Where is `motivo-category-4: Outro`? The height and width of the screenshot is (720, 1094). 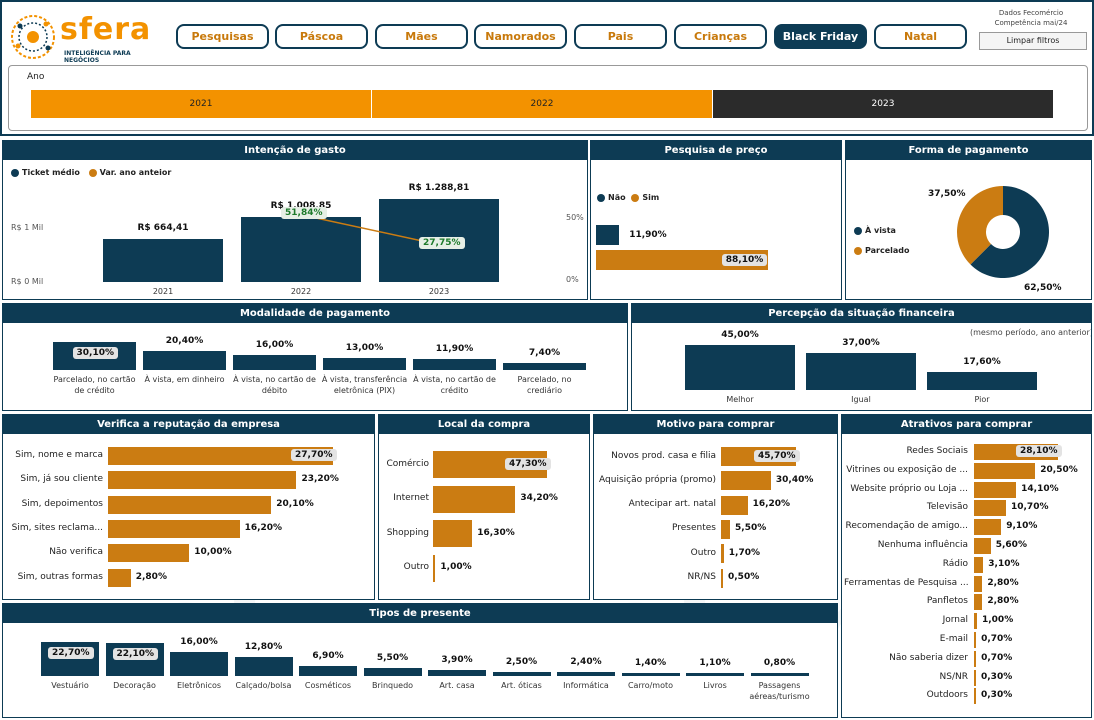 motivo-category-4: Outro is located at coordinates (703, 552).